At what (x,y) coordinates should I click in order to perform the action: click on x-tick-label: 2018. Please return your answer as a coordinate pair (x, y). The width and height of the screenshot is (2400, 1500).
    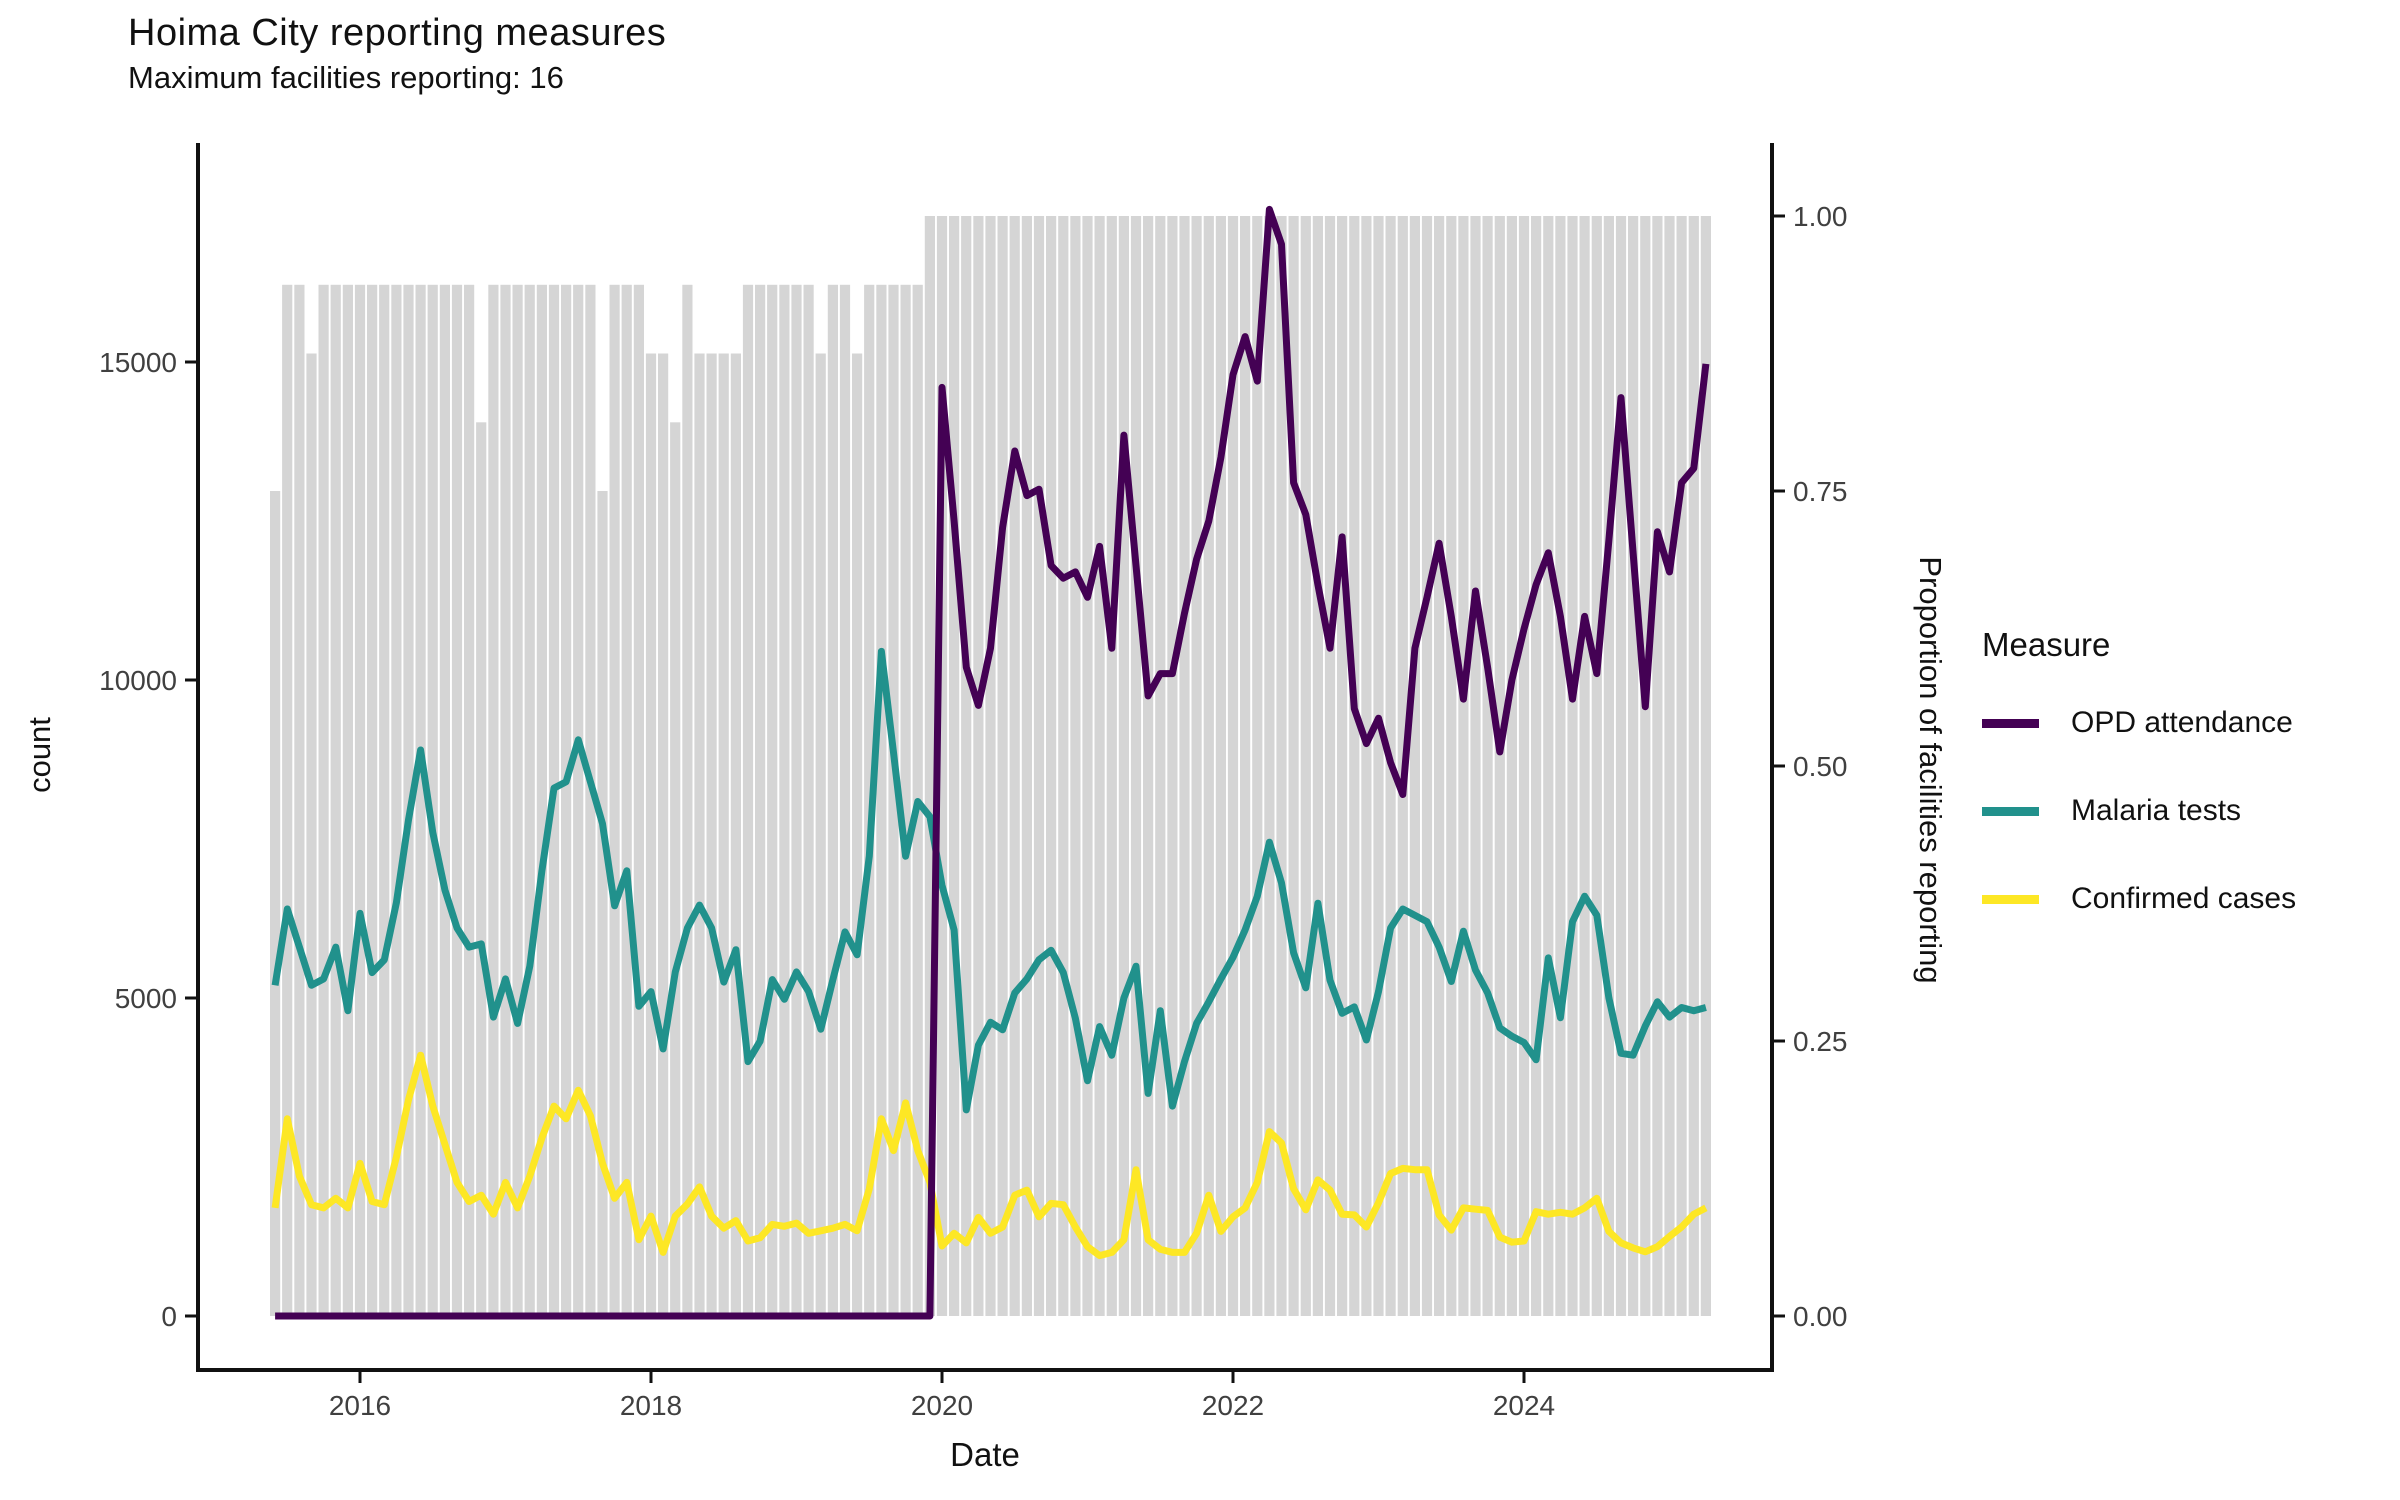
    Looking at the image, I should click on (651, 1405).